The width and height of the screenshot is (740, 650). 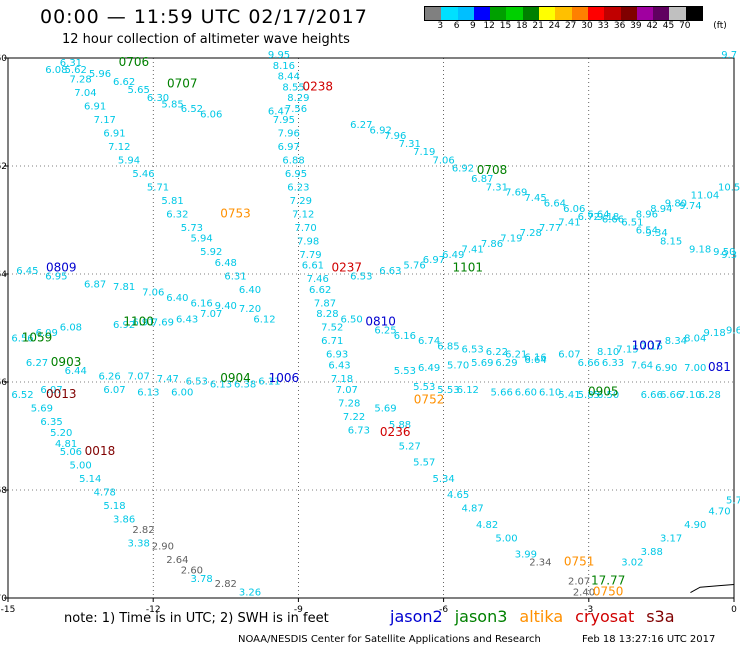 I want to click on wave-height-label: 4.82, so click(x=487, y=525).